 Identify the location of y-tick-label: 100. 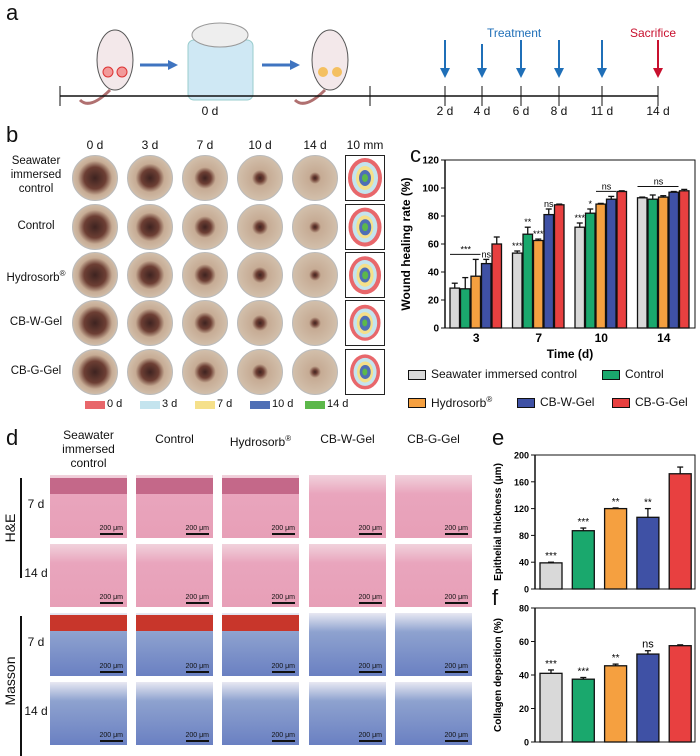
(430, 189).